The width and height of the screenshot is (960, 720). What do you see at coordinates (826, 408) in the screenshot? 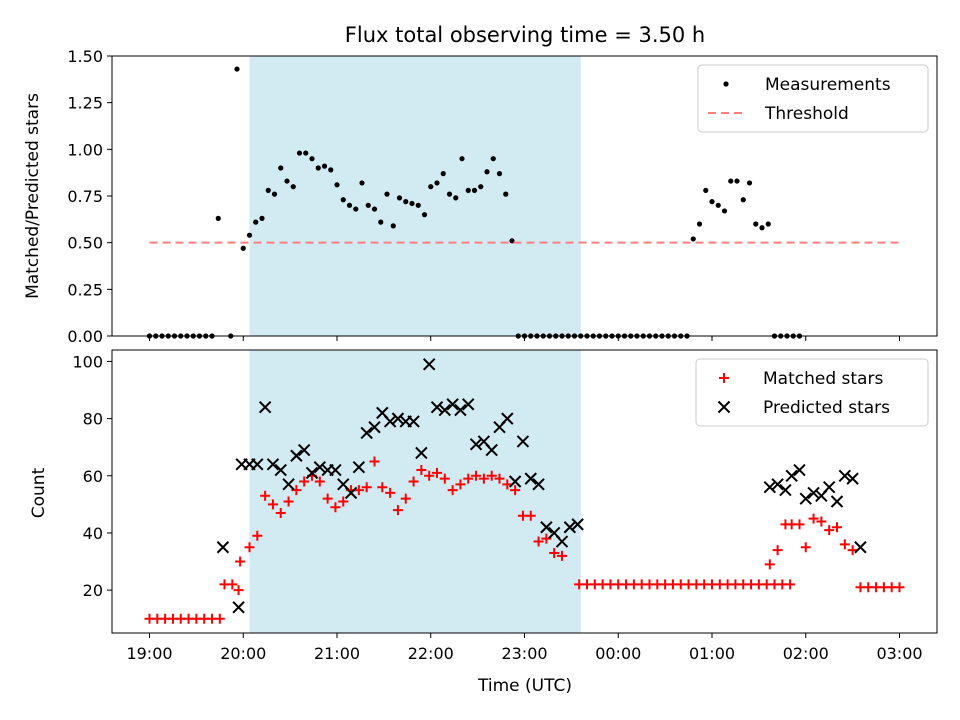
I see `legend-label: Predicted stars` at bounding box center [826, 408].